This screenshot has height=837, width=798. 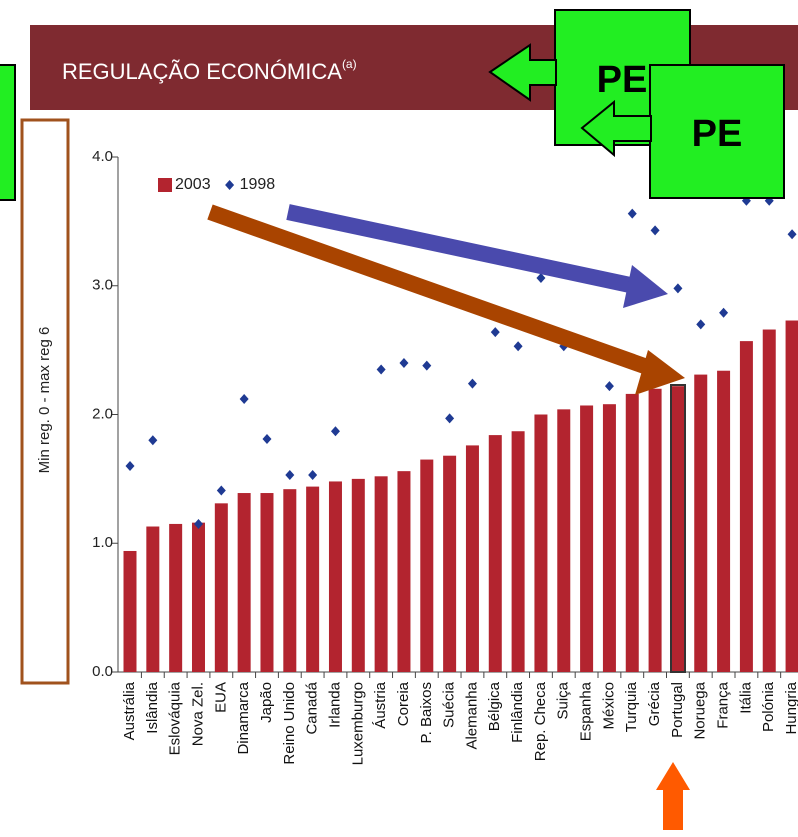 I want to click on highlight-bar, so click(x=678, y=528).